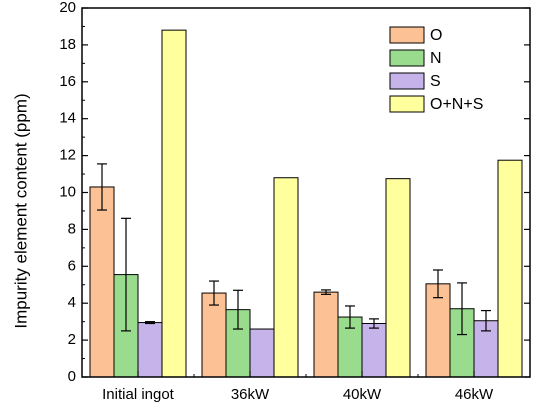 The image size is (550, 418). I want to click on y-tick-label-8: 8, so click(72, 228).